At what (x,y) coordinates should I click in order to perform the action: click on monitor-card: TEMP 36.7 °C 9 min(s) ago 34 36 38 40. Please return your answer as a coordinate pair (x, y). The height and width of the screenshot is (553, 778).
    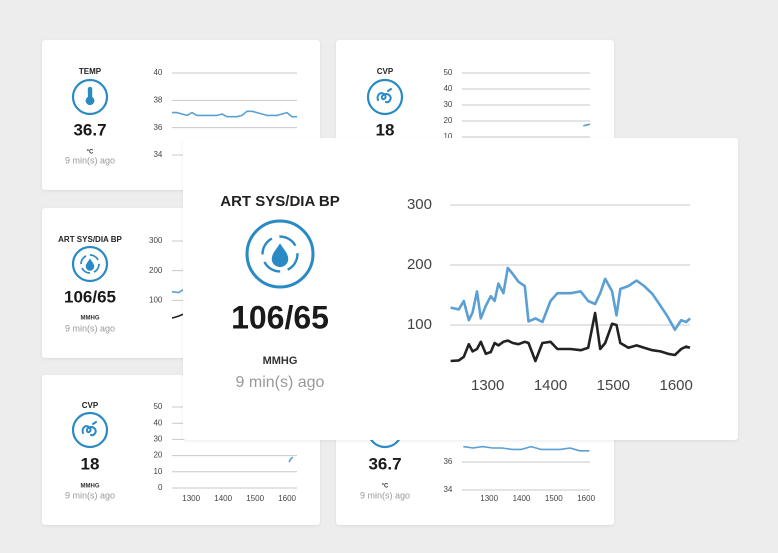
    Looking at the image, I should click on (181, 115).